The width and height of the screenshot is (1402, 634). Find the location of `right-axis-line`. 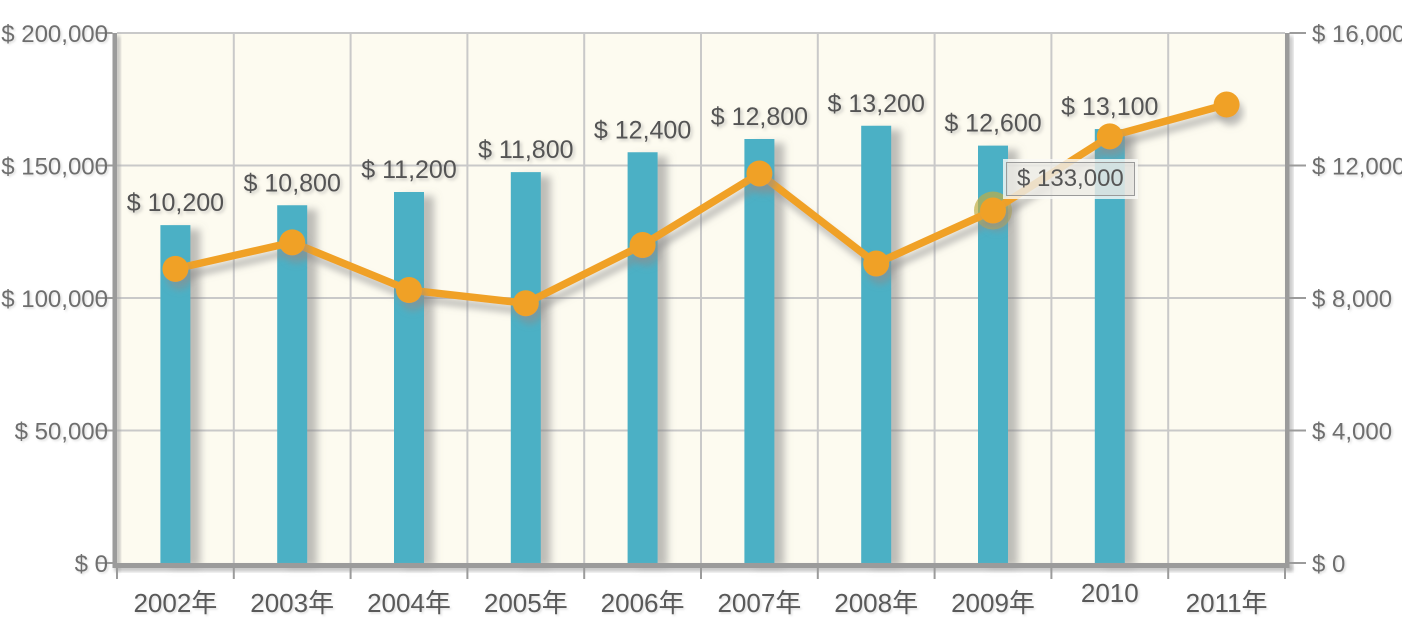

right-axis-line is located at coordinates (1287, 300).